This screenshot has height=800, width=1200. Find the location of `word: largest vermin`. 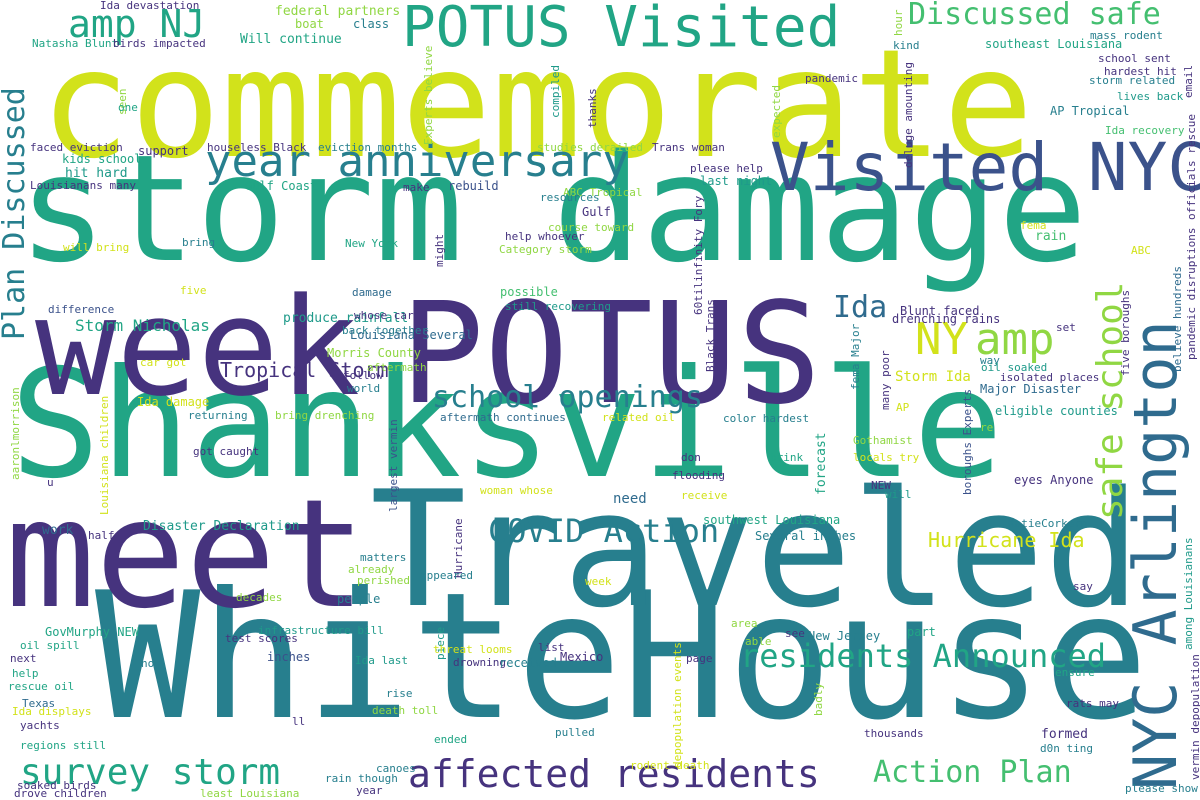

word: largest vermin is located at coordinates (393, 465).